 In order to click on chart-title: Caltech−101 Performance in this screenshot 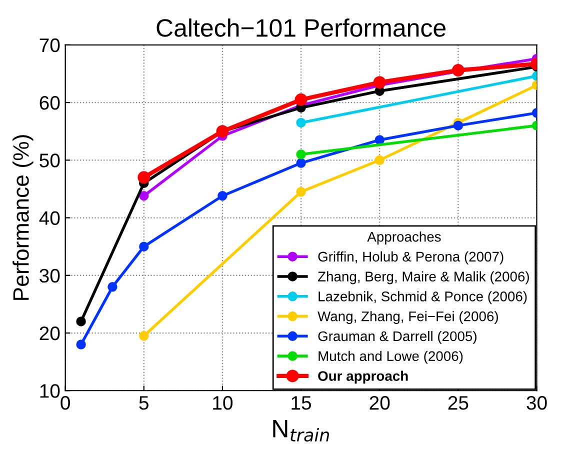, I will do `click(301, 27)`.